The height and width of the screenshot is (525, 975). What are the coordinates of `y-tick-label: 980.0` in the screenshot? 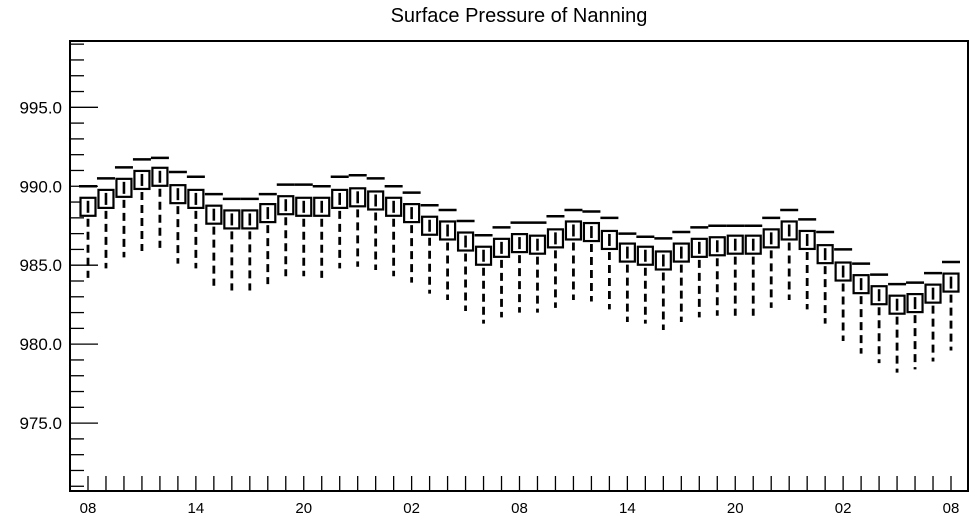 It's located at (40, 344).